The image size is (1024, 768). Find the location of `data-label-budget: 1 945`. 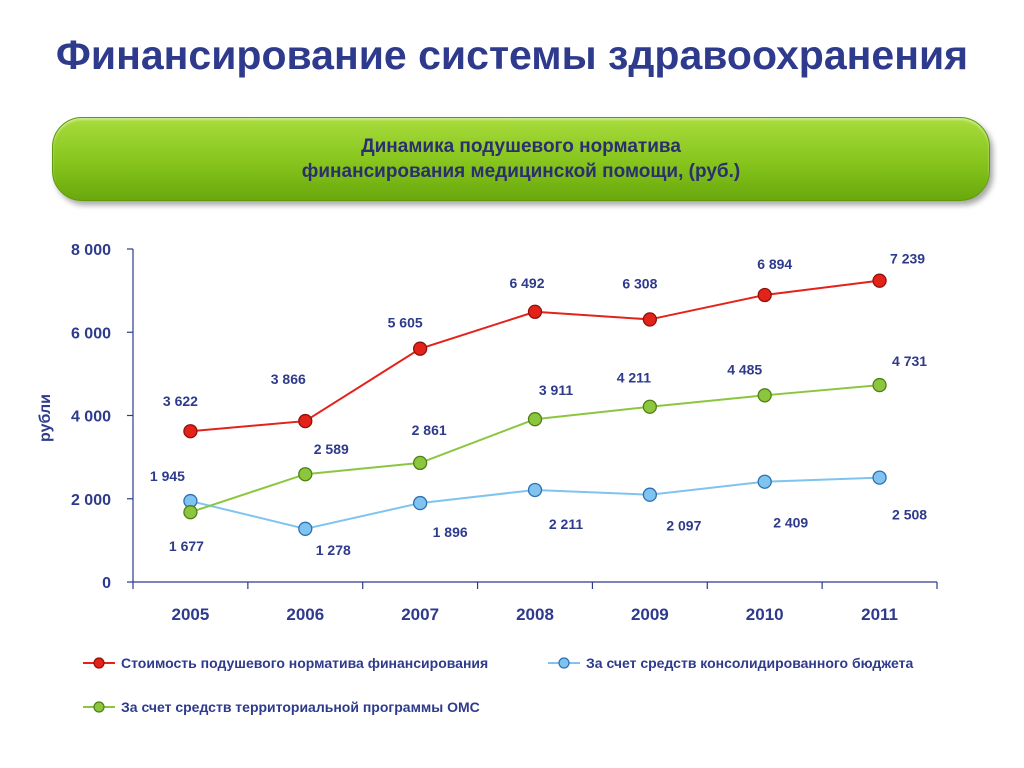

data-label-budget: 1 945 is located at coordinates (167, 476).